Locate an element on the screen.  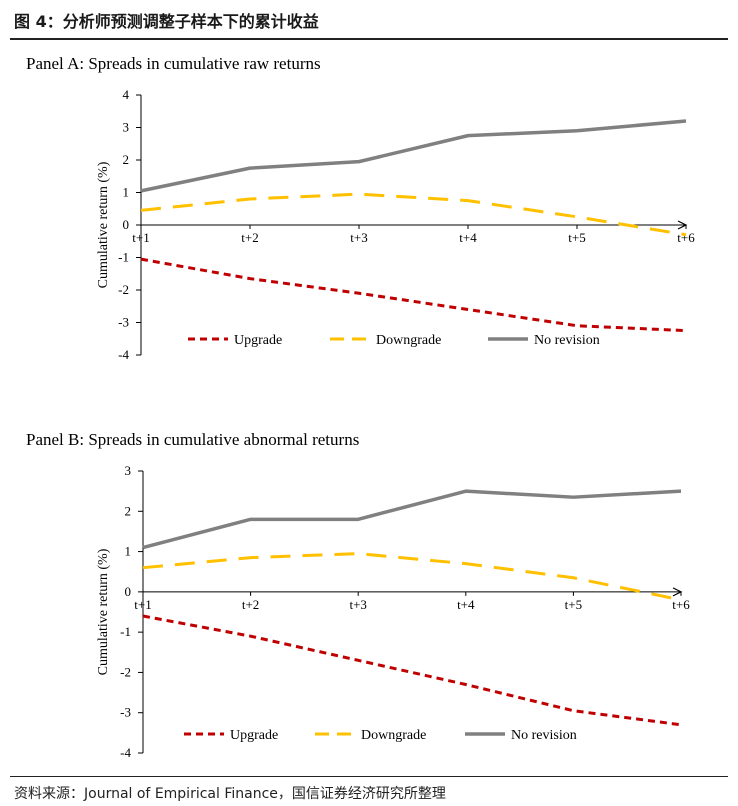
panel-b-y-tick-label: -1 is located at coordinates (125, 631).